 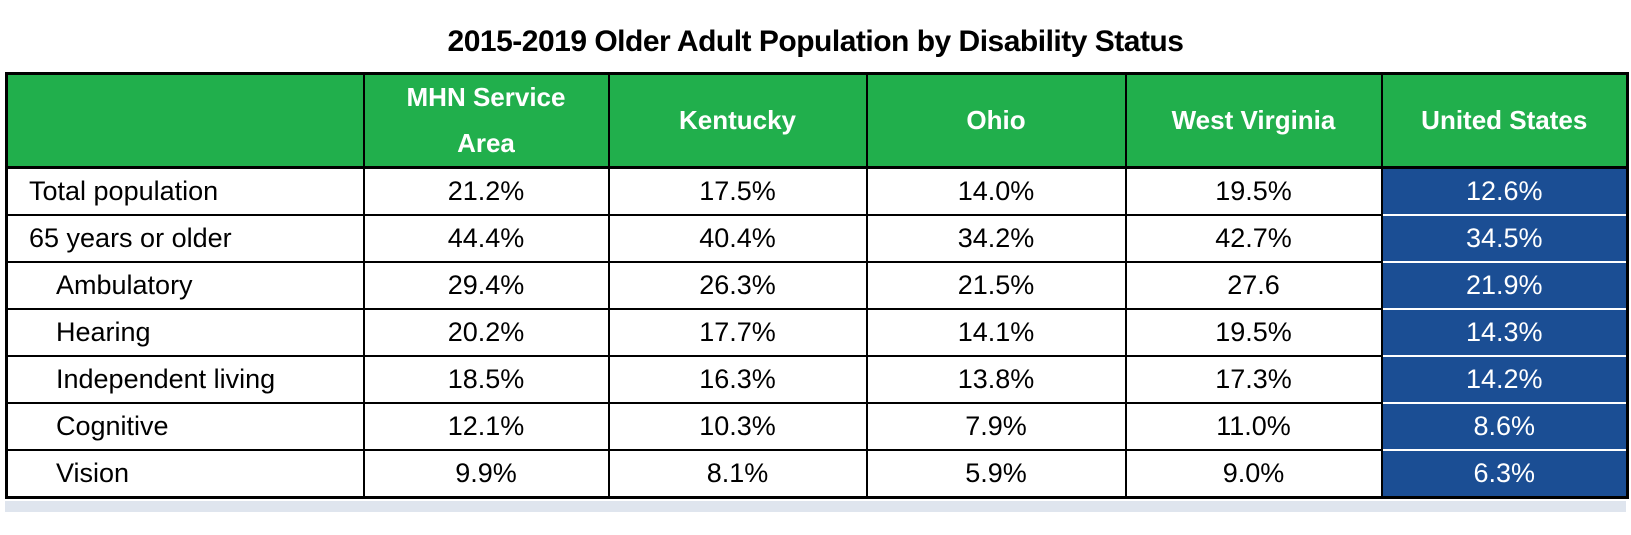 What do you see at coordinates (1253, 238) in the screenshot?
I see `value-cell: 42.7%` at bounding box center [1253, 238].